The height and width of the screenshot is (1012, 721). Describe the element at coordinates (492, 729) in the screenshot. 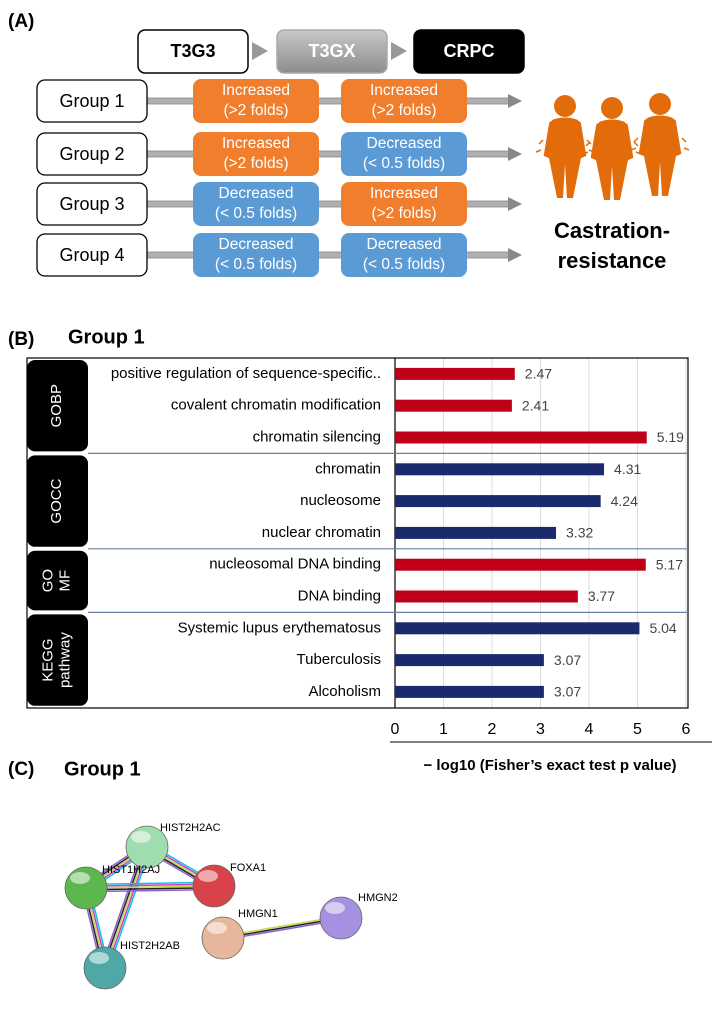

I see `x-tick-label: 2` at that location.